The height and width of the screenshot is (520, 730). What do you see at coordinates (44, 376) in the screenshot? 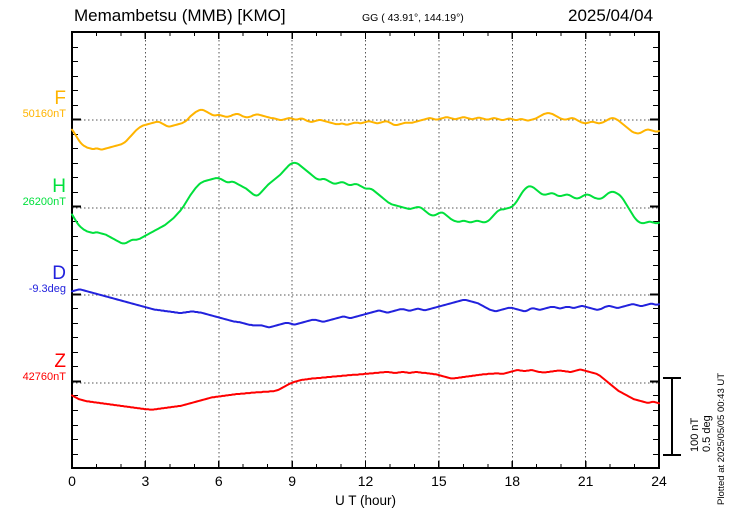
I see `trace-label-z-baseline: 42760nT` at bounding box center [44, 376].